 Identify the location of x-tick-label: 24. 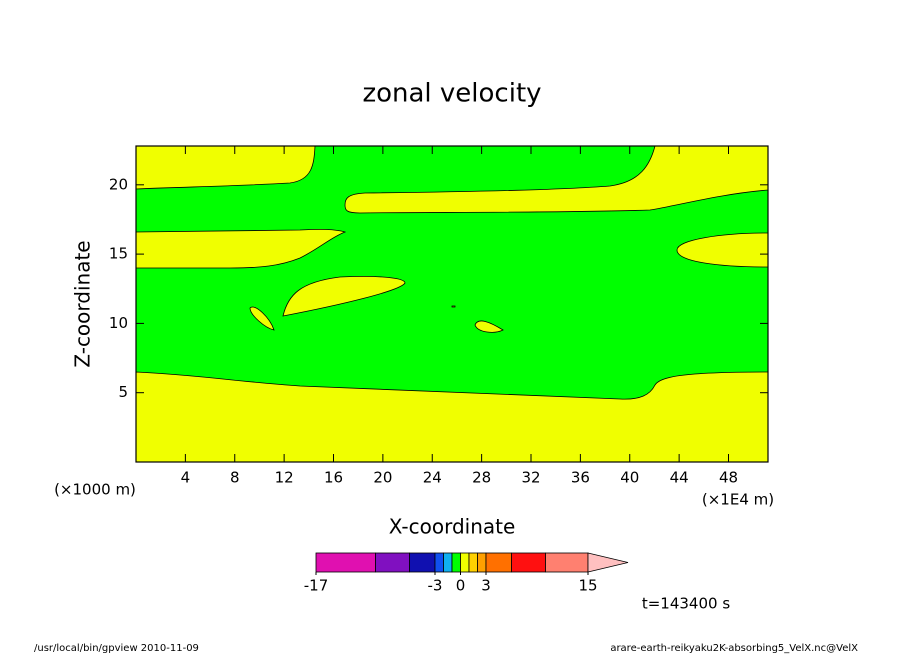
(432, 478).